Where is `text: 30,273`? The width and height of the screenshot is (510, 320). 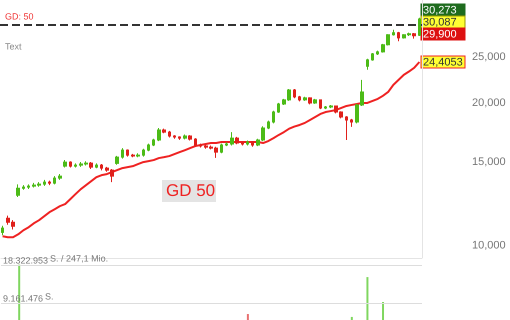
text: 30,273 is located at coordinates (440, 10).